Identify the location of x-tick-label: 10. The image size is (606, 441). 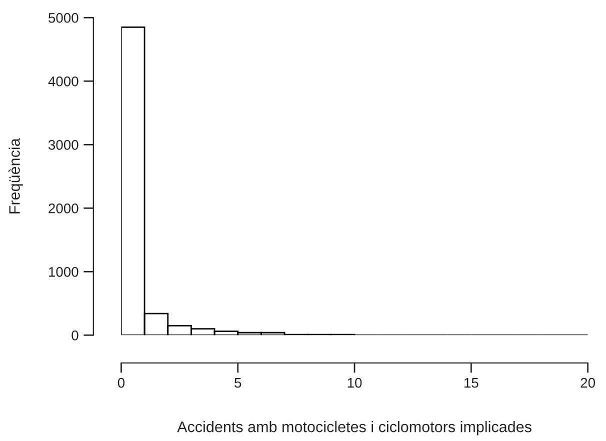
(355, 383).